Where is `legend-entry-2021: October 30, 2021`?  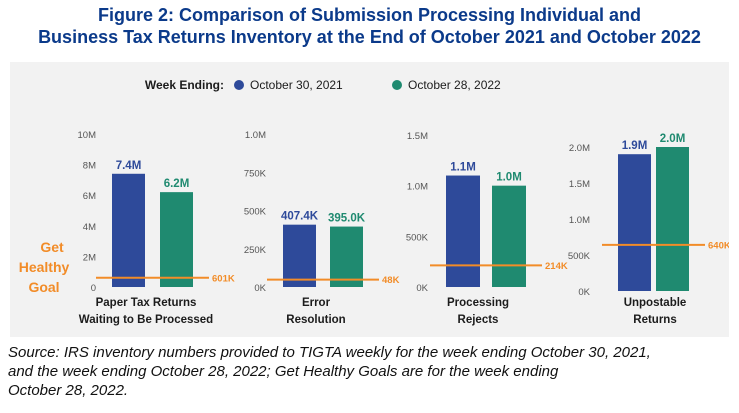 legend-entry-2021: October 30, 2021 is located at coordinates (296, 85).